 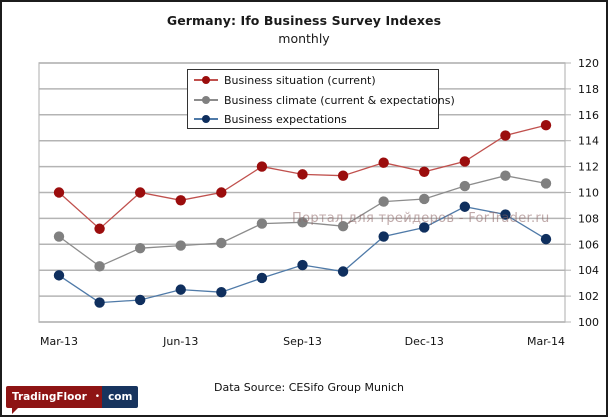 I want to click on y-tick-label: 106, so click(x=588, y=244).